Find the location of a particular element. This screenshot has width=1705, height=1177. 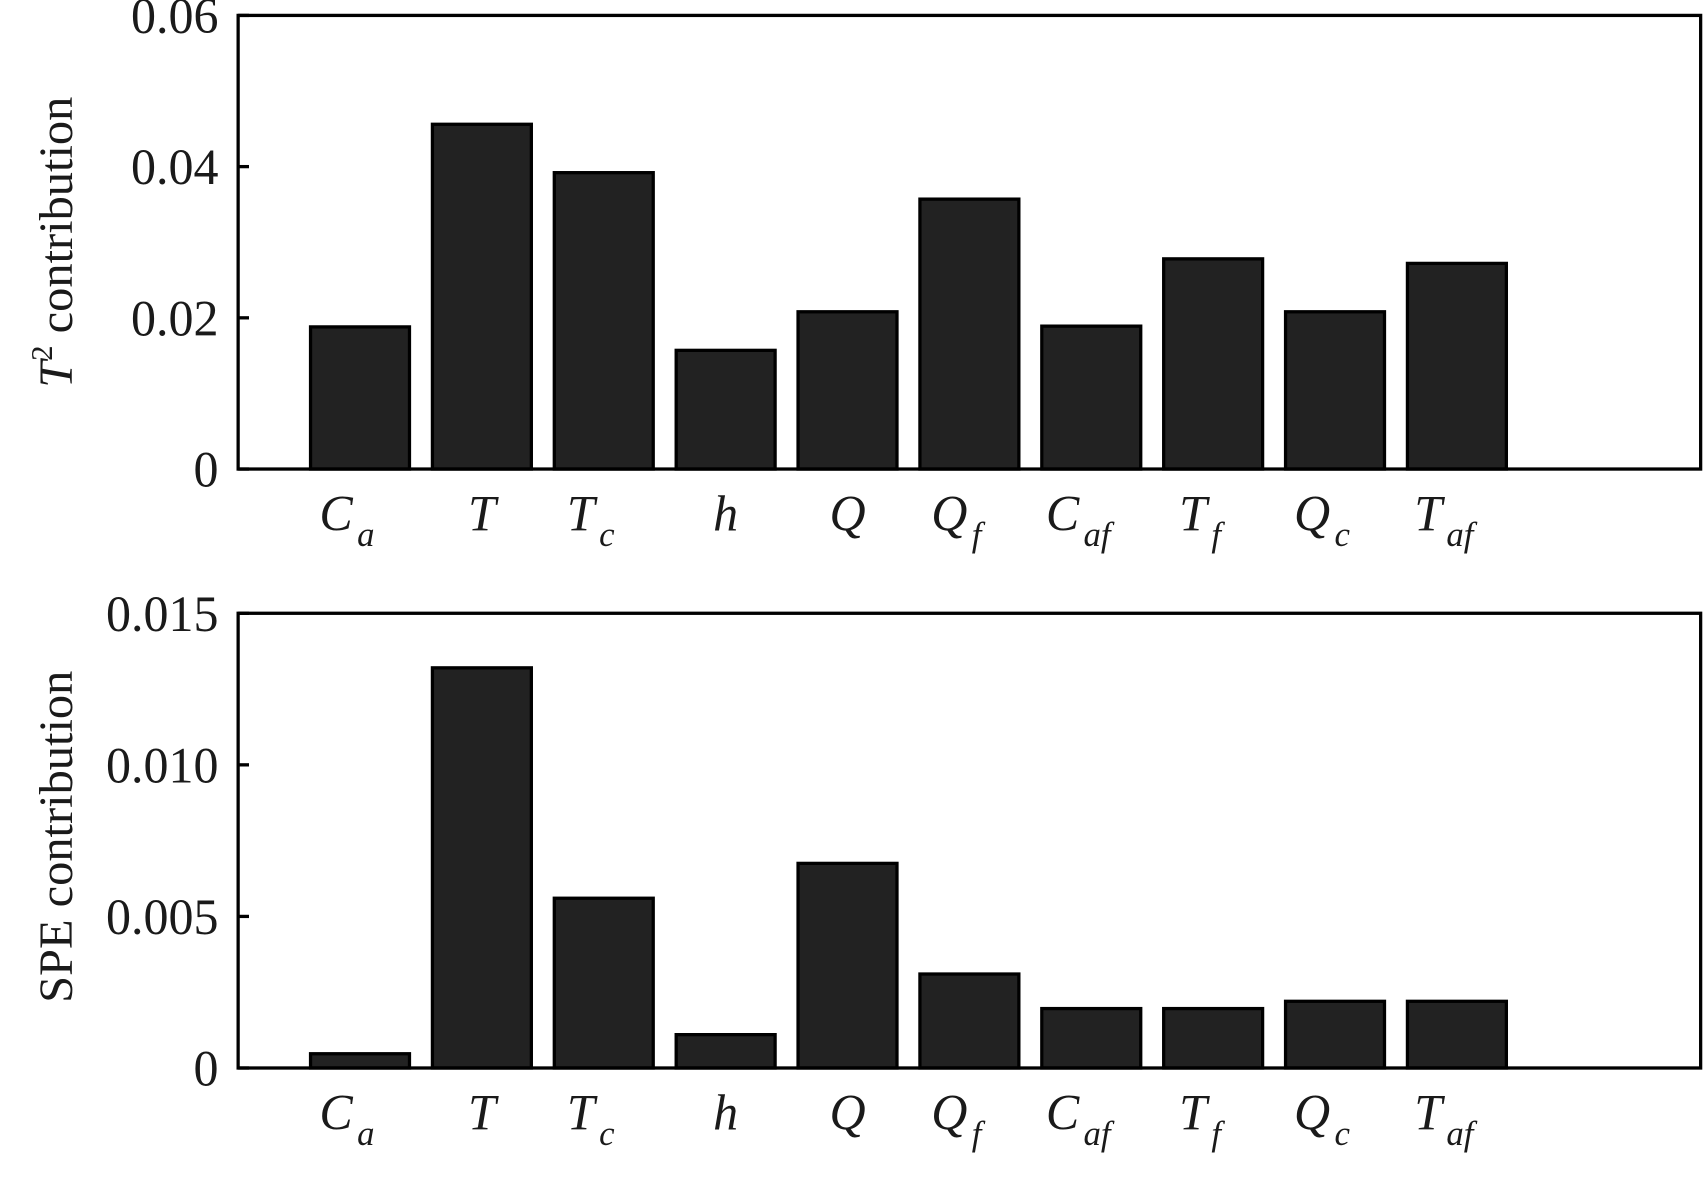

y-tick-label: 0.06 is located at coordinates (175, 22).